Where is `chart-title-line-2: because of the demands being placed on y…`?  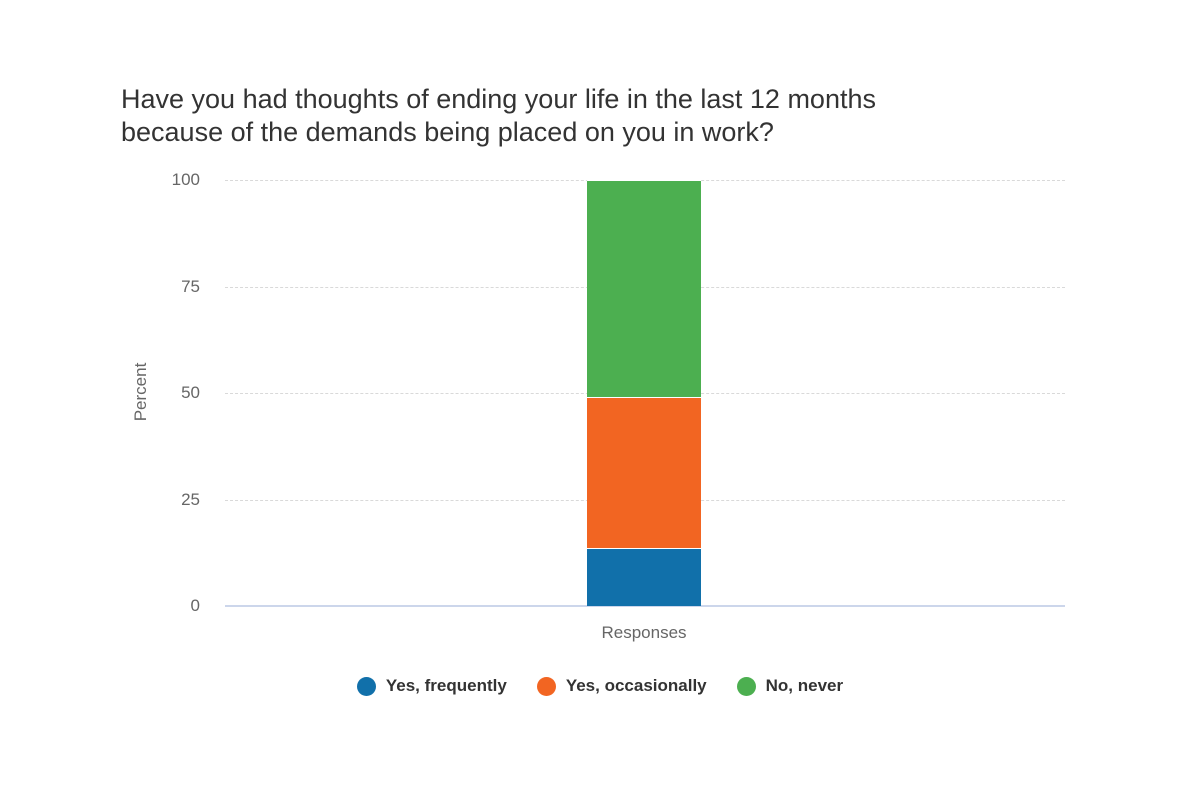 chart-title-line-2: because of the demands being placed on y… is located at coordinates (447, 132).